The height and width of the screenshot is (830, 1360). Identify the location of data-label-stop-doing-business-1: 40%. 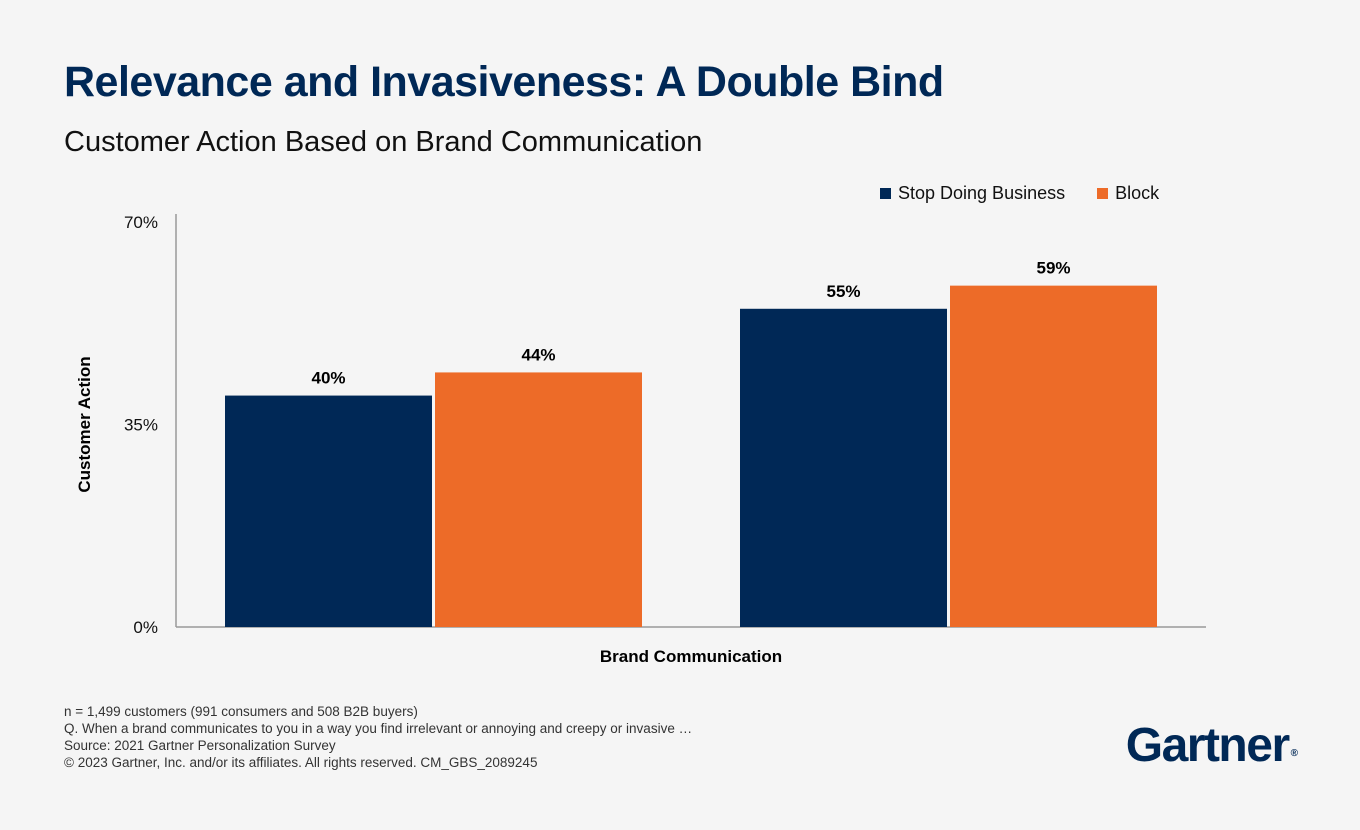
(328, 378).